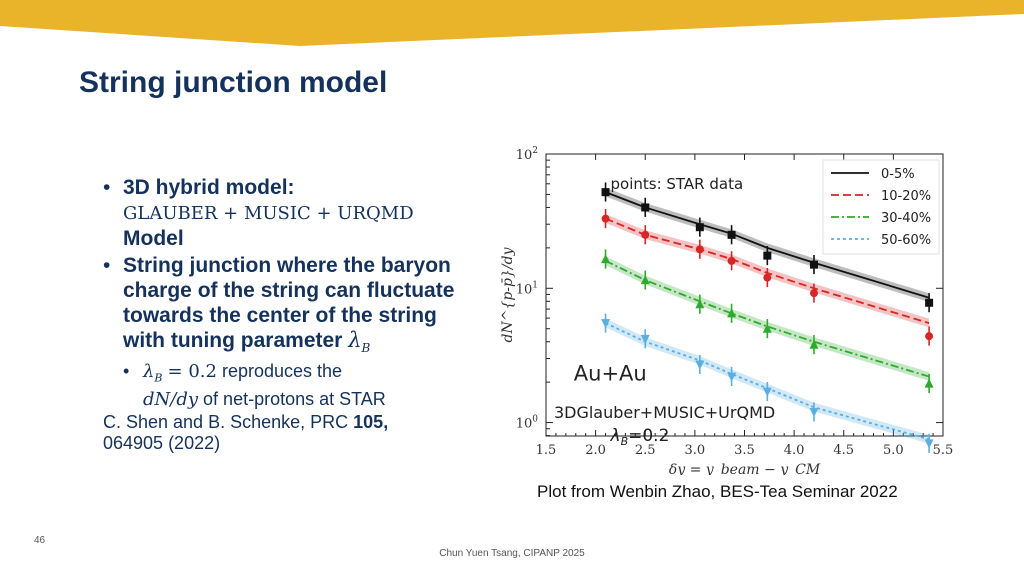 The width and height of the screenshot is (1024, 576). Describe the element at coordinates (794, 450) in the screenshot. I see `x-tick-label: 4.0` at that location.